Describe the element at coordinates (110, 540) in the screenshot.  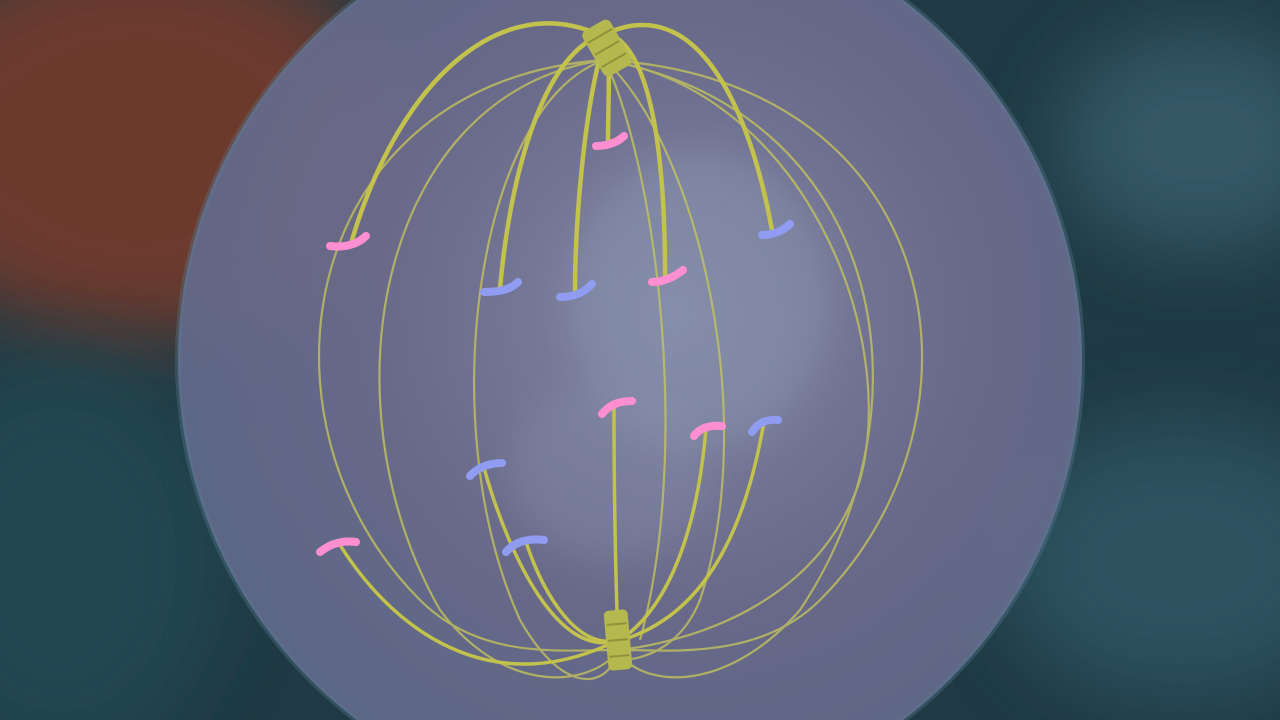
I see `cool-blur-blob-left` at that location.